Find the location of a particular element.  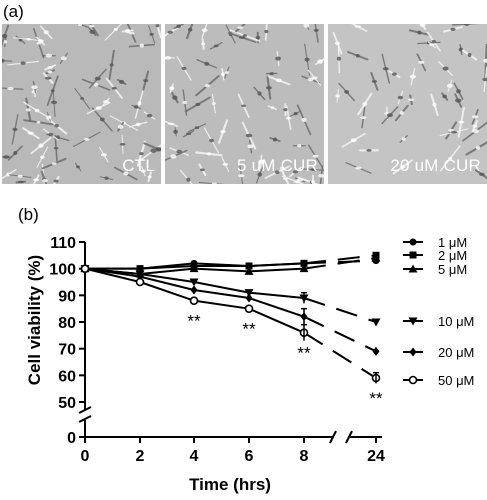

y-tick-label: 50 is located at coordinates (67, 403).